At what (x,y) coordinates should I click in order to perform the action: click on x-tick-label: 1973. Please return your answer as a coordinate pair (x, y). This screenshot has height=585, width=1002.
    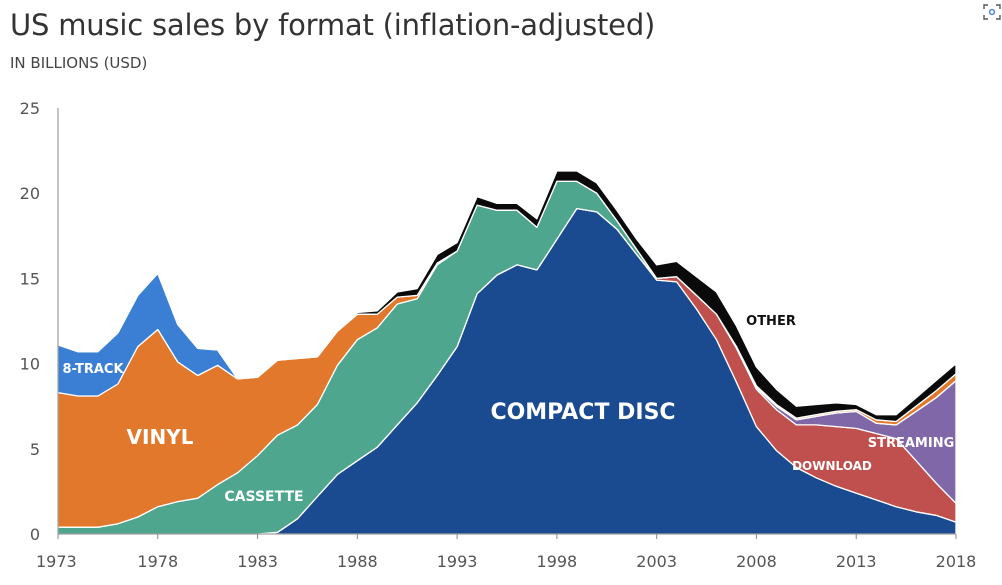
    Looking at the image, I should click on (56, 561).